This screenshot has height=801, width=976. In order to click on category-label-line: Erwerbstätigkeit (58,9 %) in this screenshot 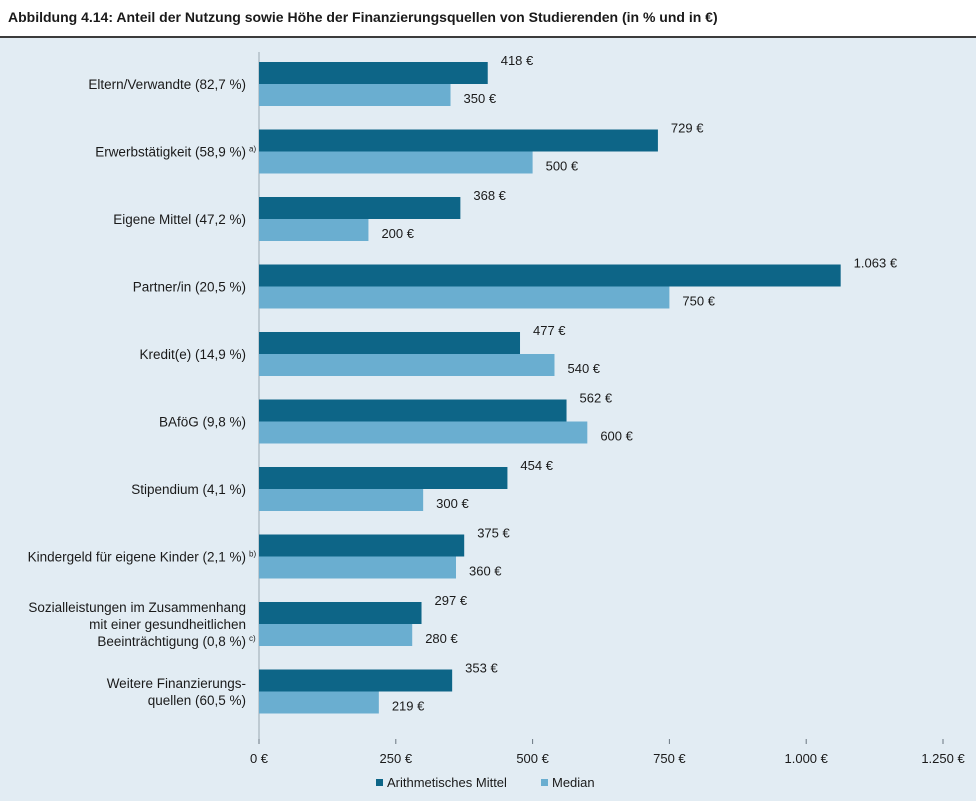, I will do `click(170, 152)`.